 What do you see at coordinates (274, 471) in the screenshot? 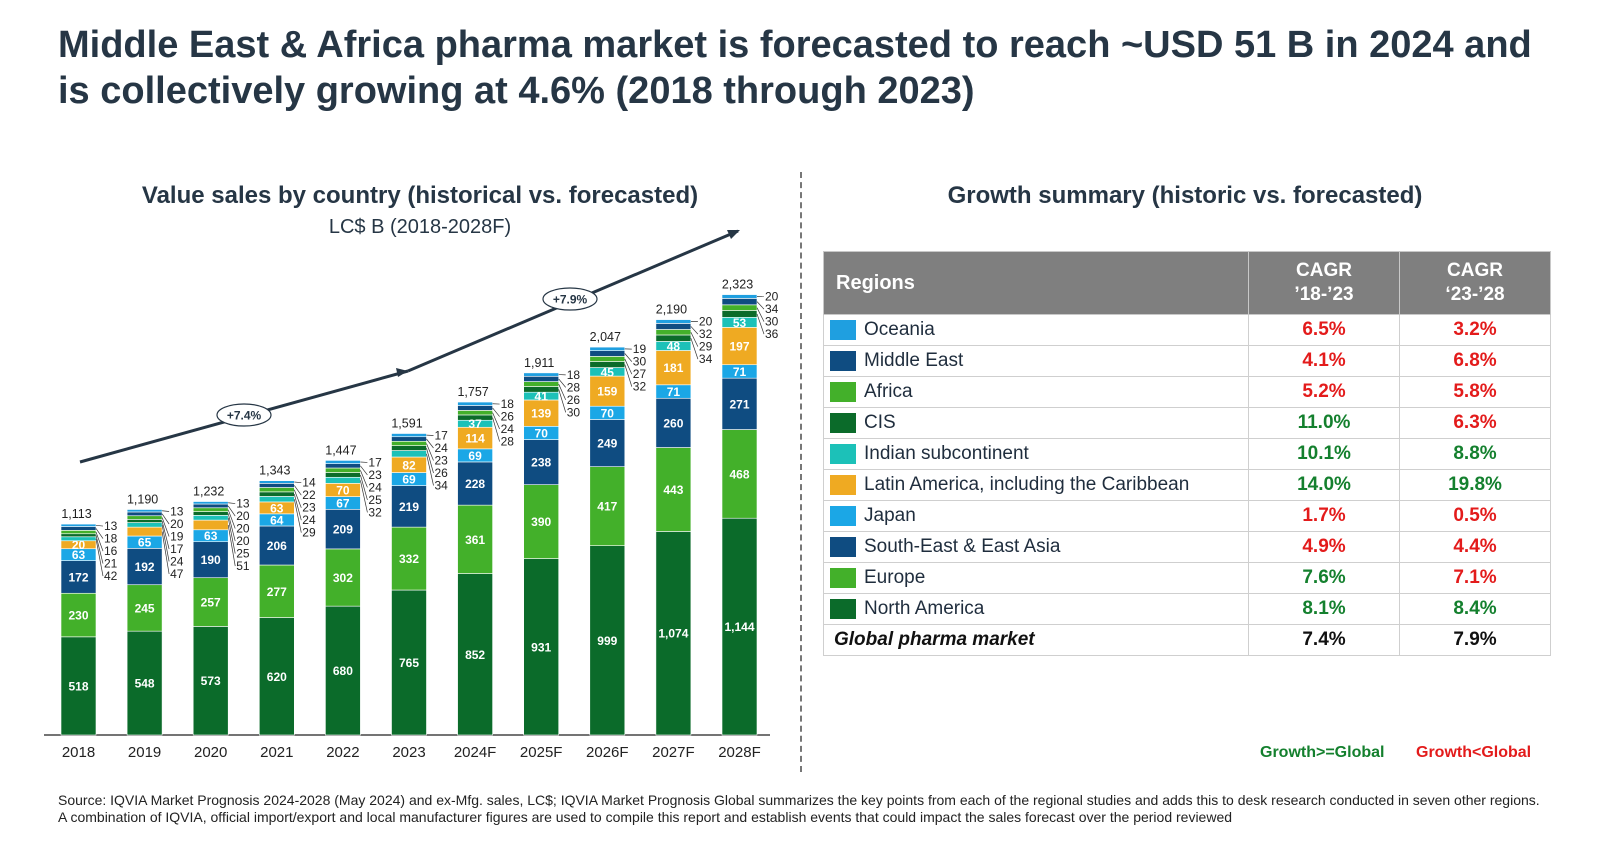
I see `total-label: 1,343` at bounding box center [274, 471].